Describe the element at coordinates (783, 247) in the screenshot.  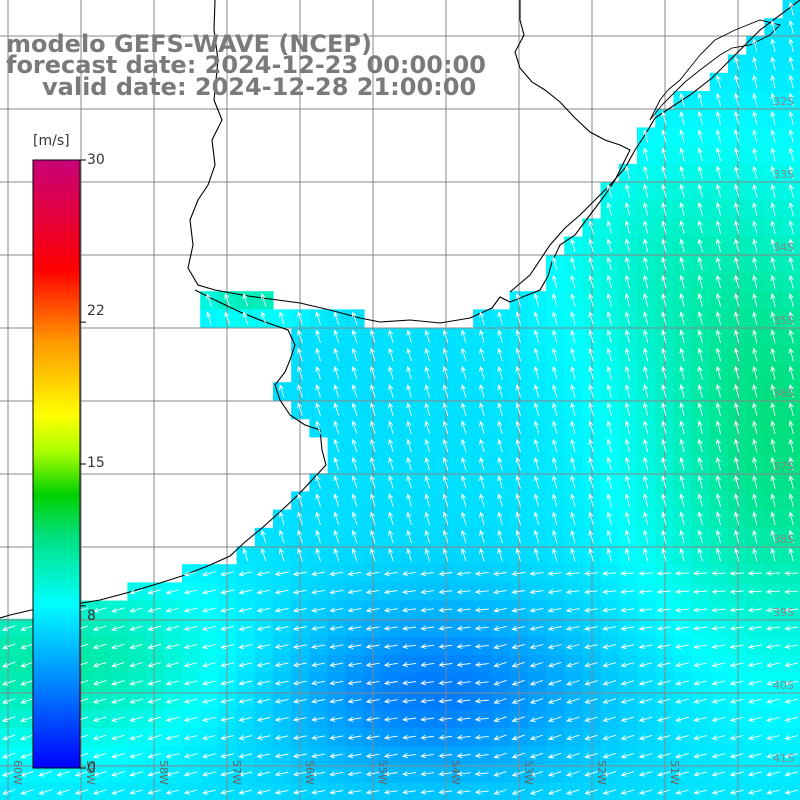
I see `latitude-label: 34S` at that location.